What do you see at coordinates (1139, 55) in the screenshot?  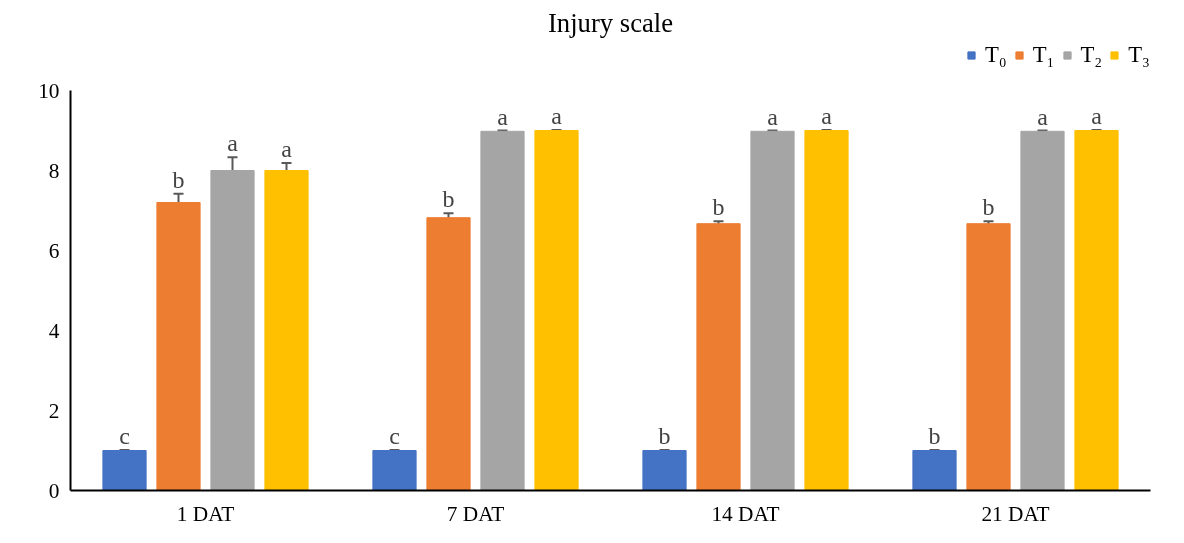 I see `legend-label: T₃` at bounding box center [1139, 55].